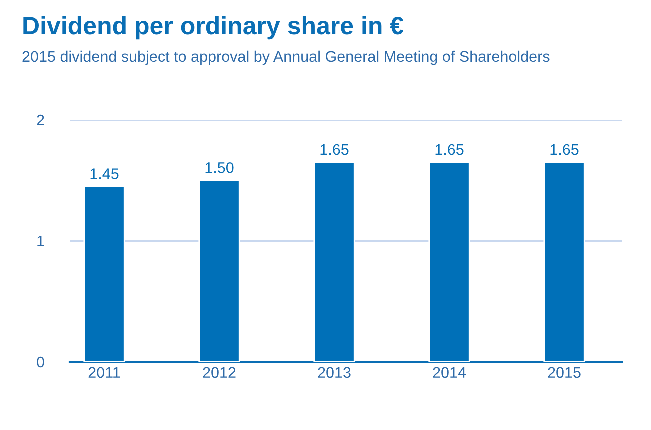 This screenshot has height=430, width=651. I want to click on x-tick-label: 2014, so click(449, 372).